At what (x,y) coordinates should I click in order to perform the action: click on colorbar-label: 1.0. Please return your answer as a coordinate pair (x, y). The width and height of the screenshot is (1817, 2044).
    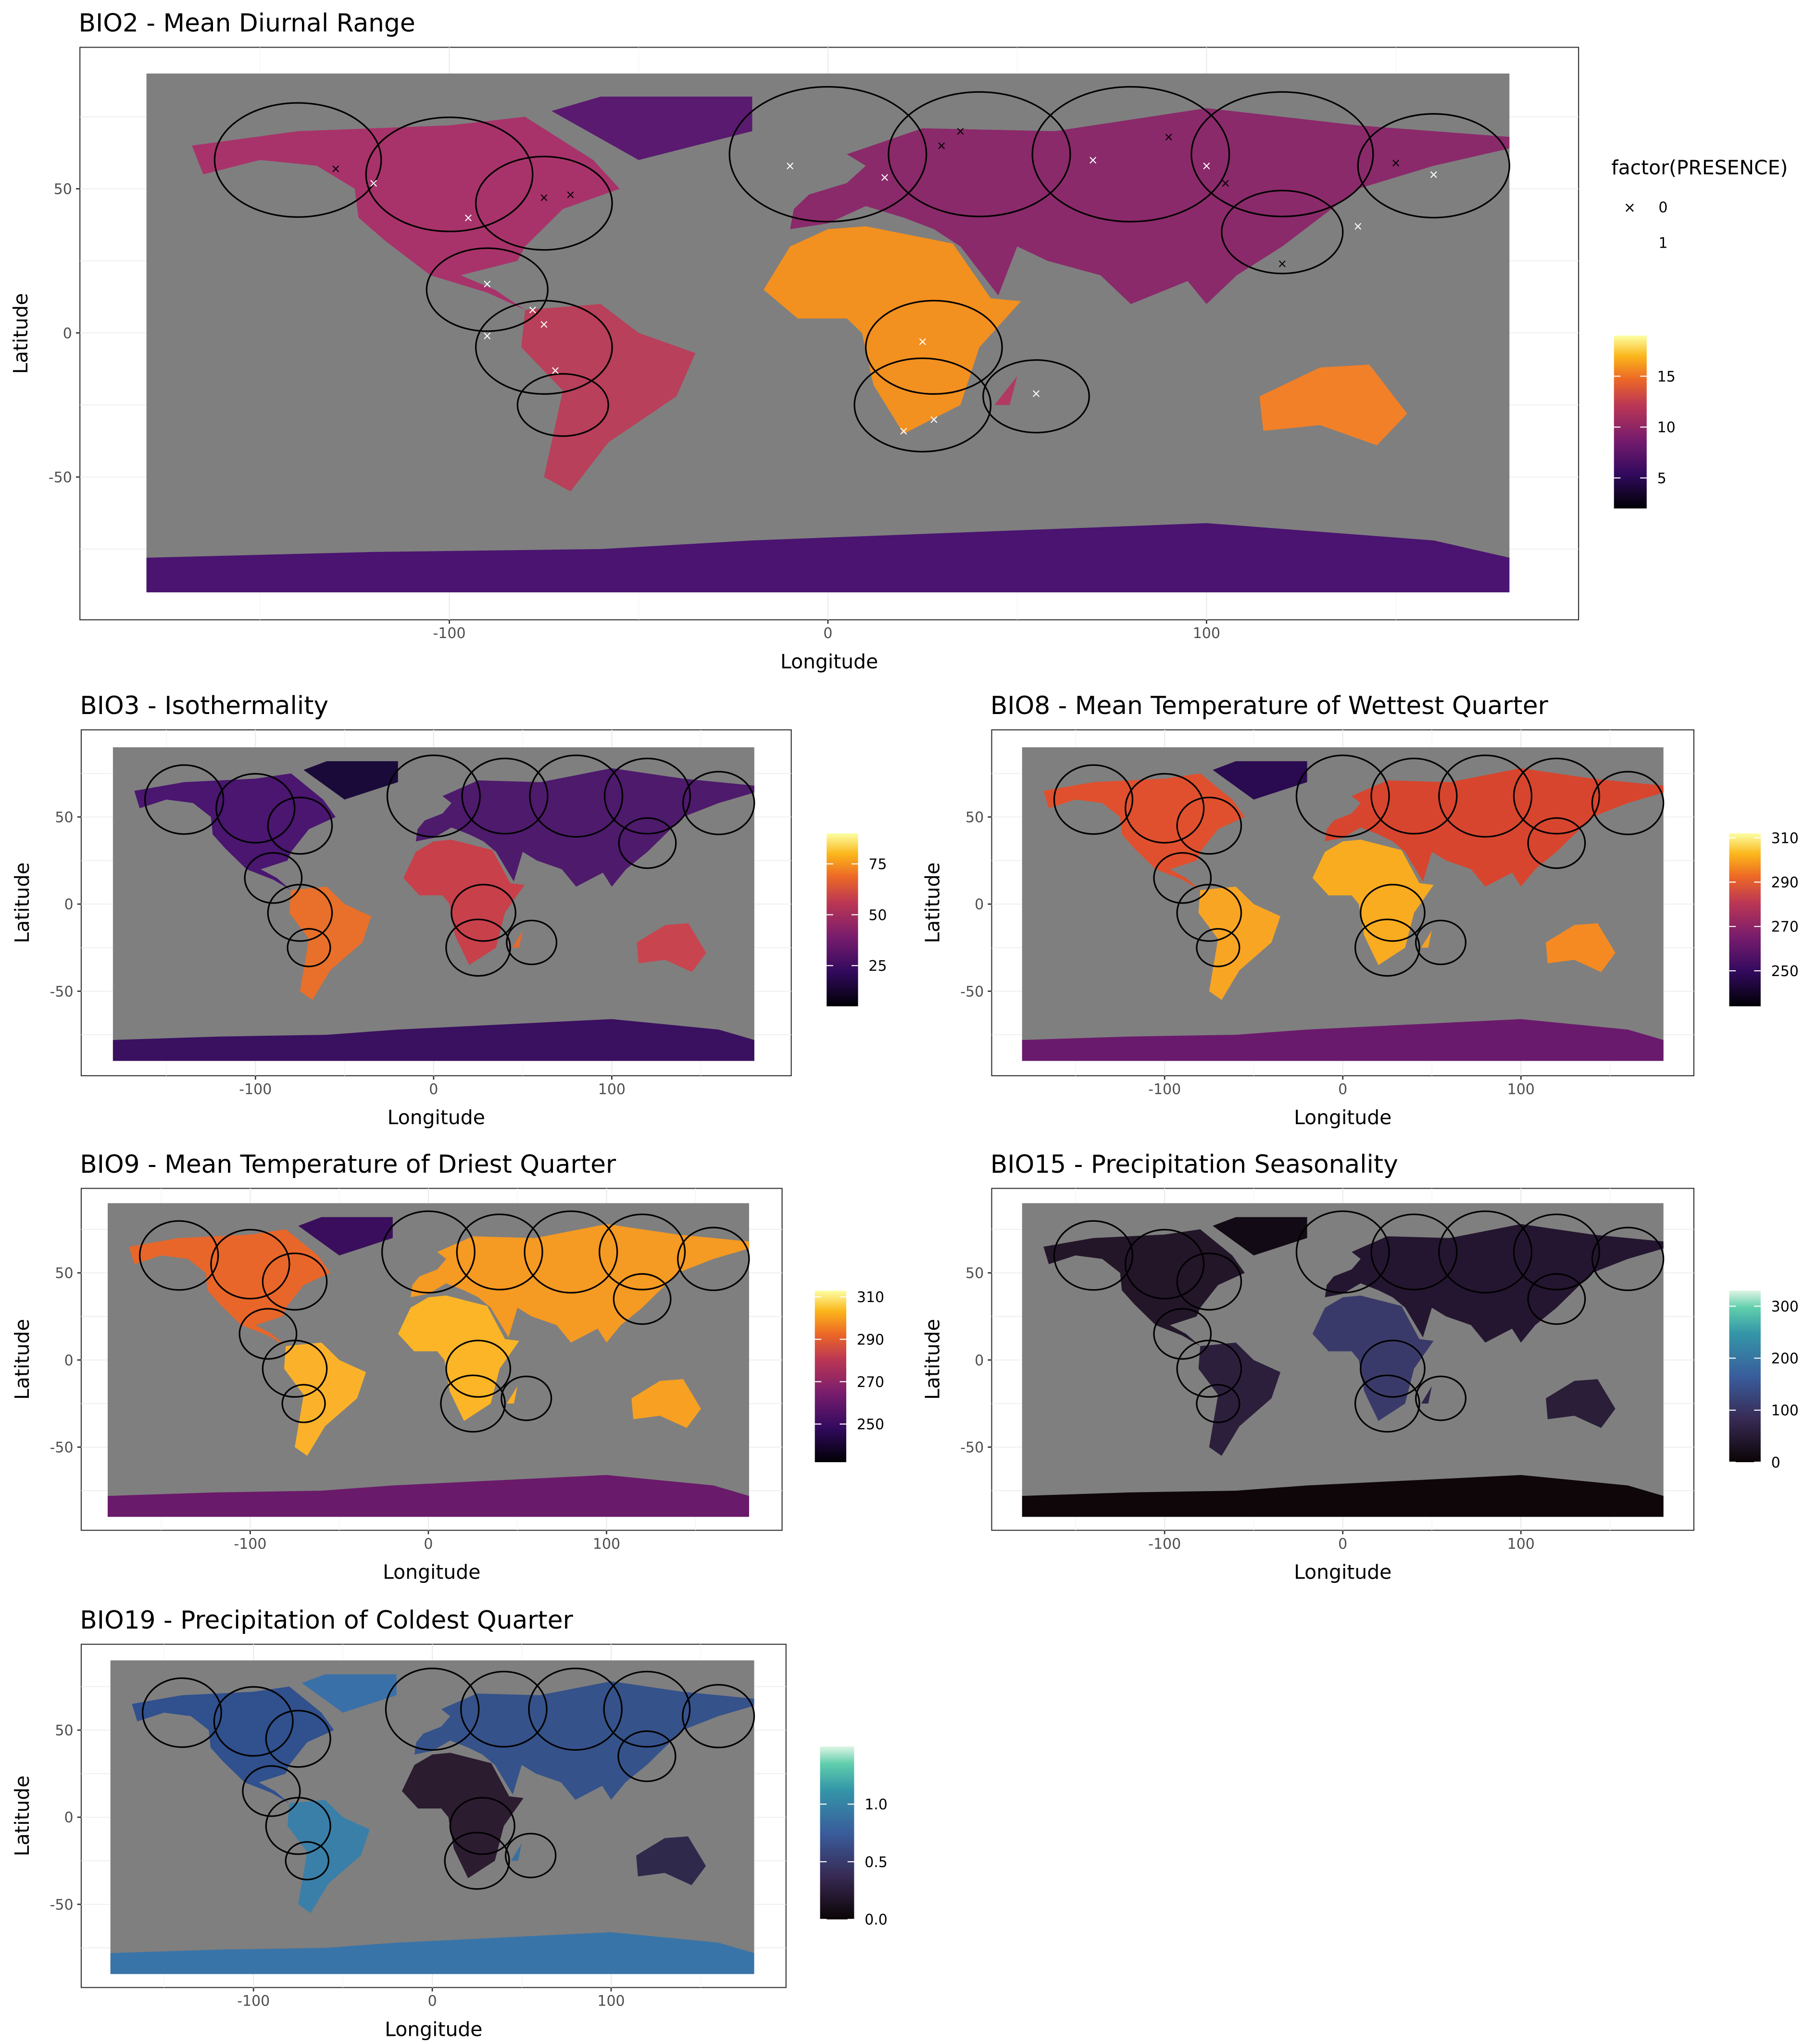
    Looking at the image, I should click on (876, 1804).